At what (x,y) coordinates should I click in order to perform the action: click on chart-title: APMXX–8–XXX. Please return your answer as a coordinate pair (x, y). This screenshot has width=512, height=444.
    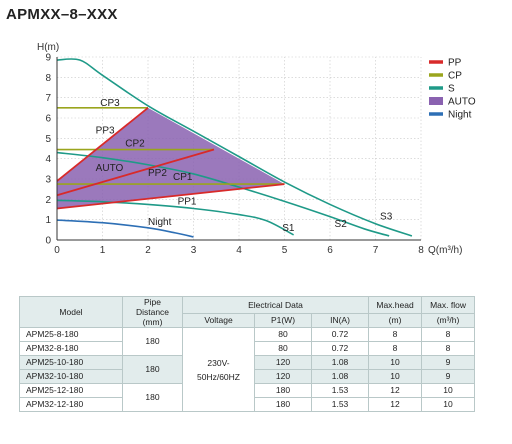
    Looking at the image, I should click on (62, 14).